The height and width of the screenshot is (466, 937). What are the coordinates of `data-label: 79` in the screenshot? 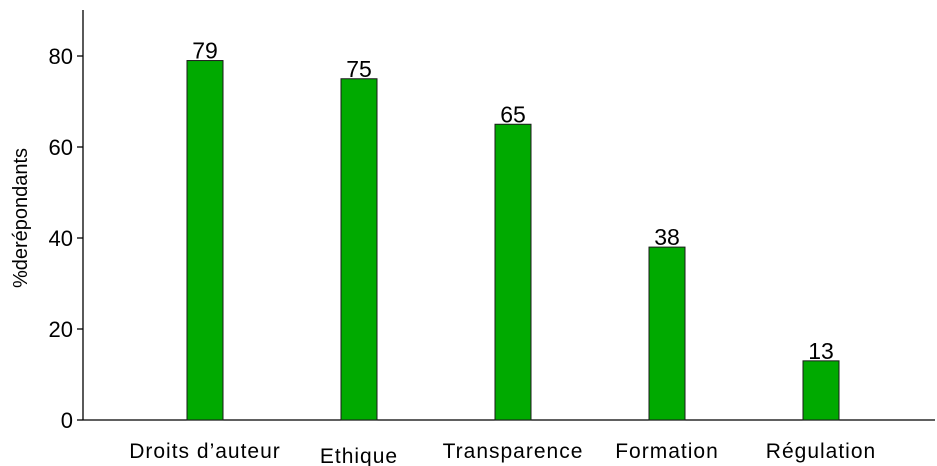 It's located at (205, 51).